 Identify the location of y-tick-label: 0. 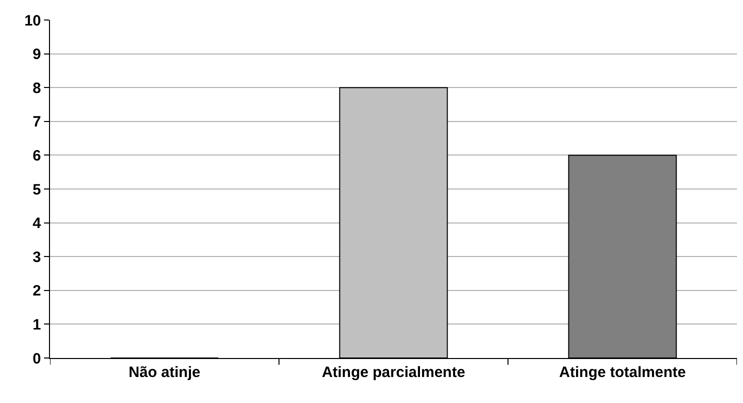
(36, 359).